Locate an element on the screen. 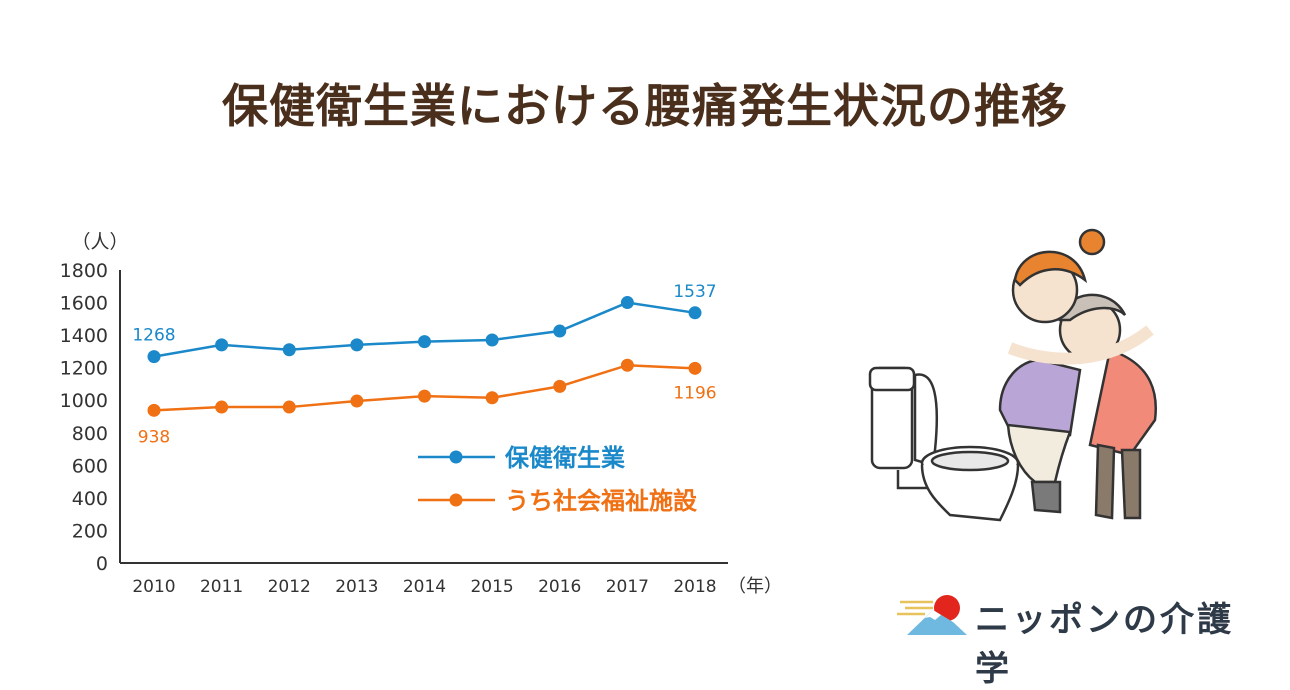 The height and width of the screenshot is (690, 1290). y-tick-label: 1200 is located at coordinates (84, 369).